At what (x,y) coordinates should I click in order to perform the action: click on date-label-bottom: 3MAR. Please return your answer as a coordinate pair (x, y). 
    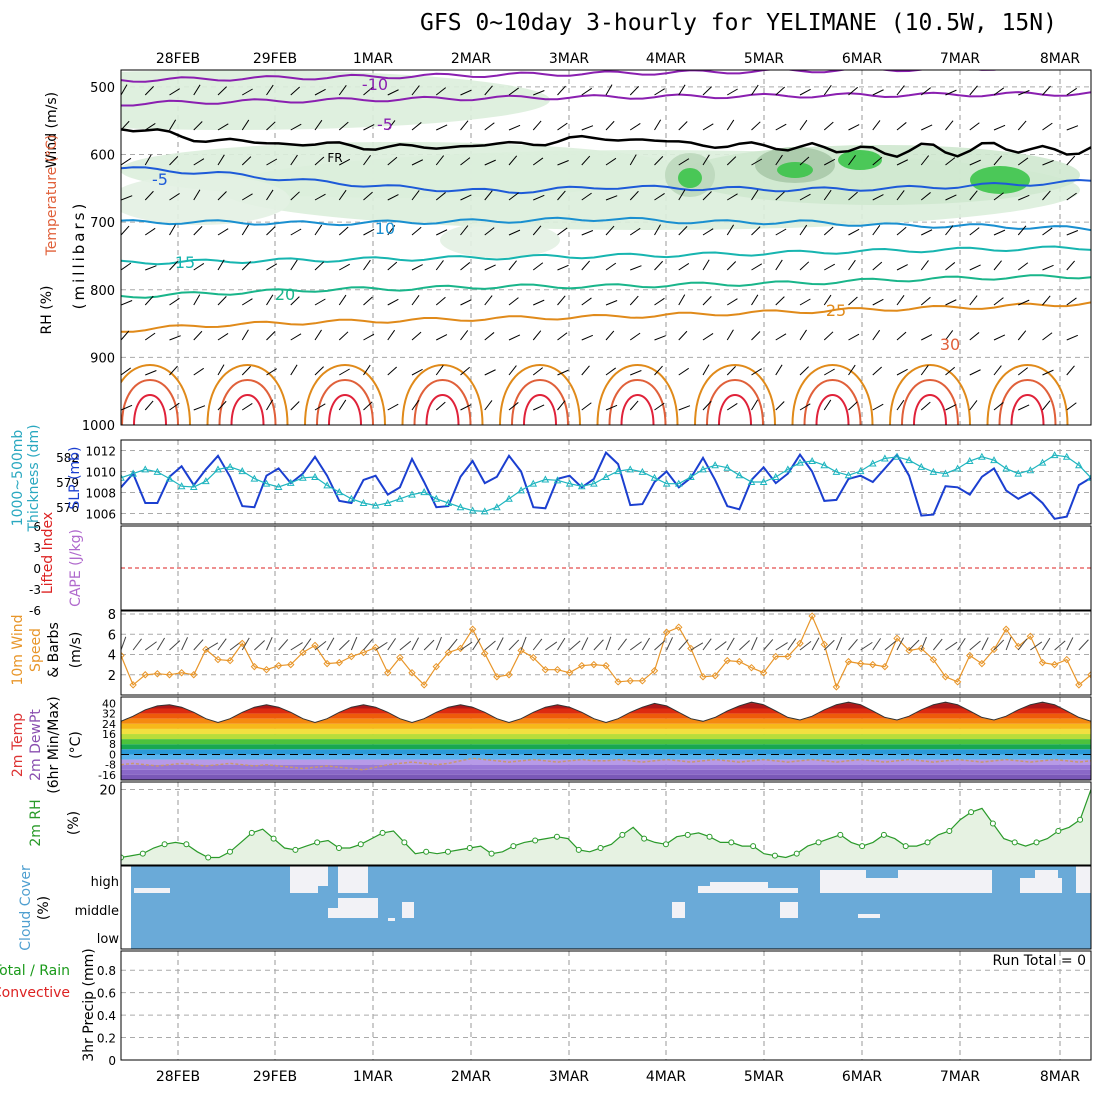
    Looking at the image, I should click on (569, 1077).